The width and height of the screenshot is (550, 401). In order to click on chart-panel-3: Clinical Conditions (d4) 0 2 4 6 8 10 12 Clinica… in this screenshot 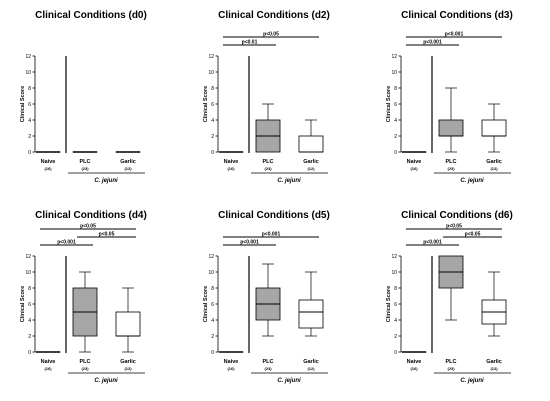, I will do `click(83, 297)`.